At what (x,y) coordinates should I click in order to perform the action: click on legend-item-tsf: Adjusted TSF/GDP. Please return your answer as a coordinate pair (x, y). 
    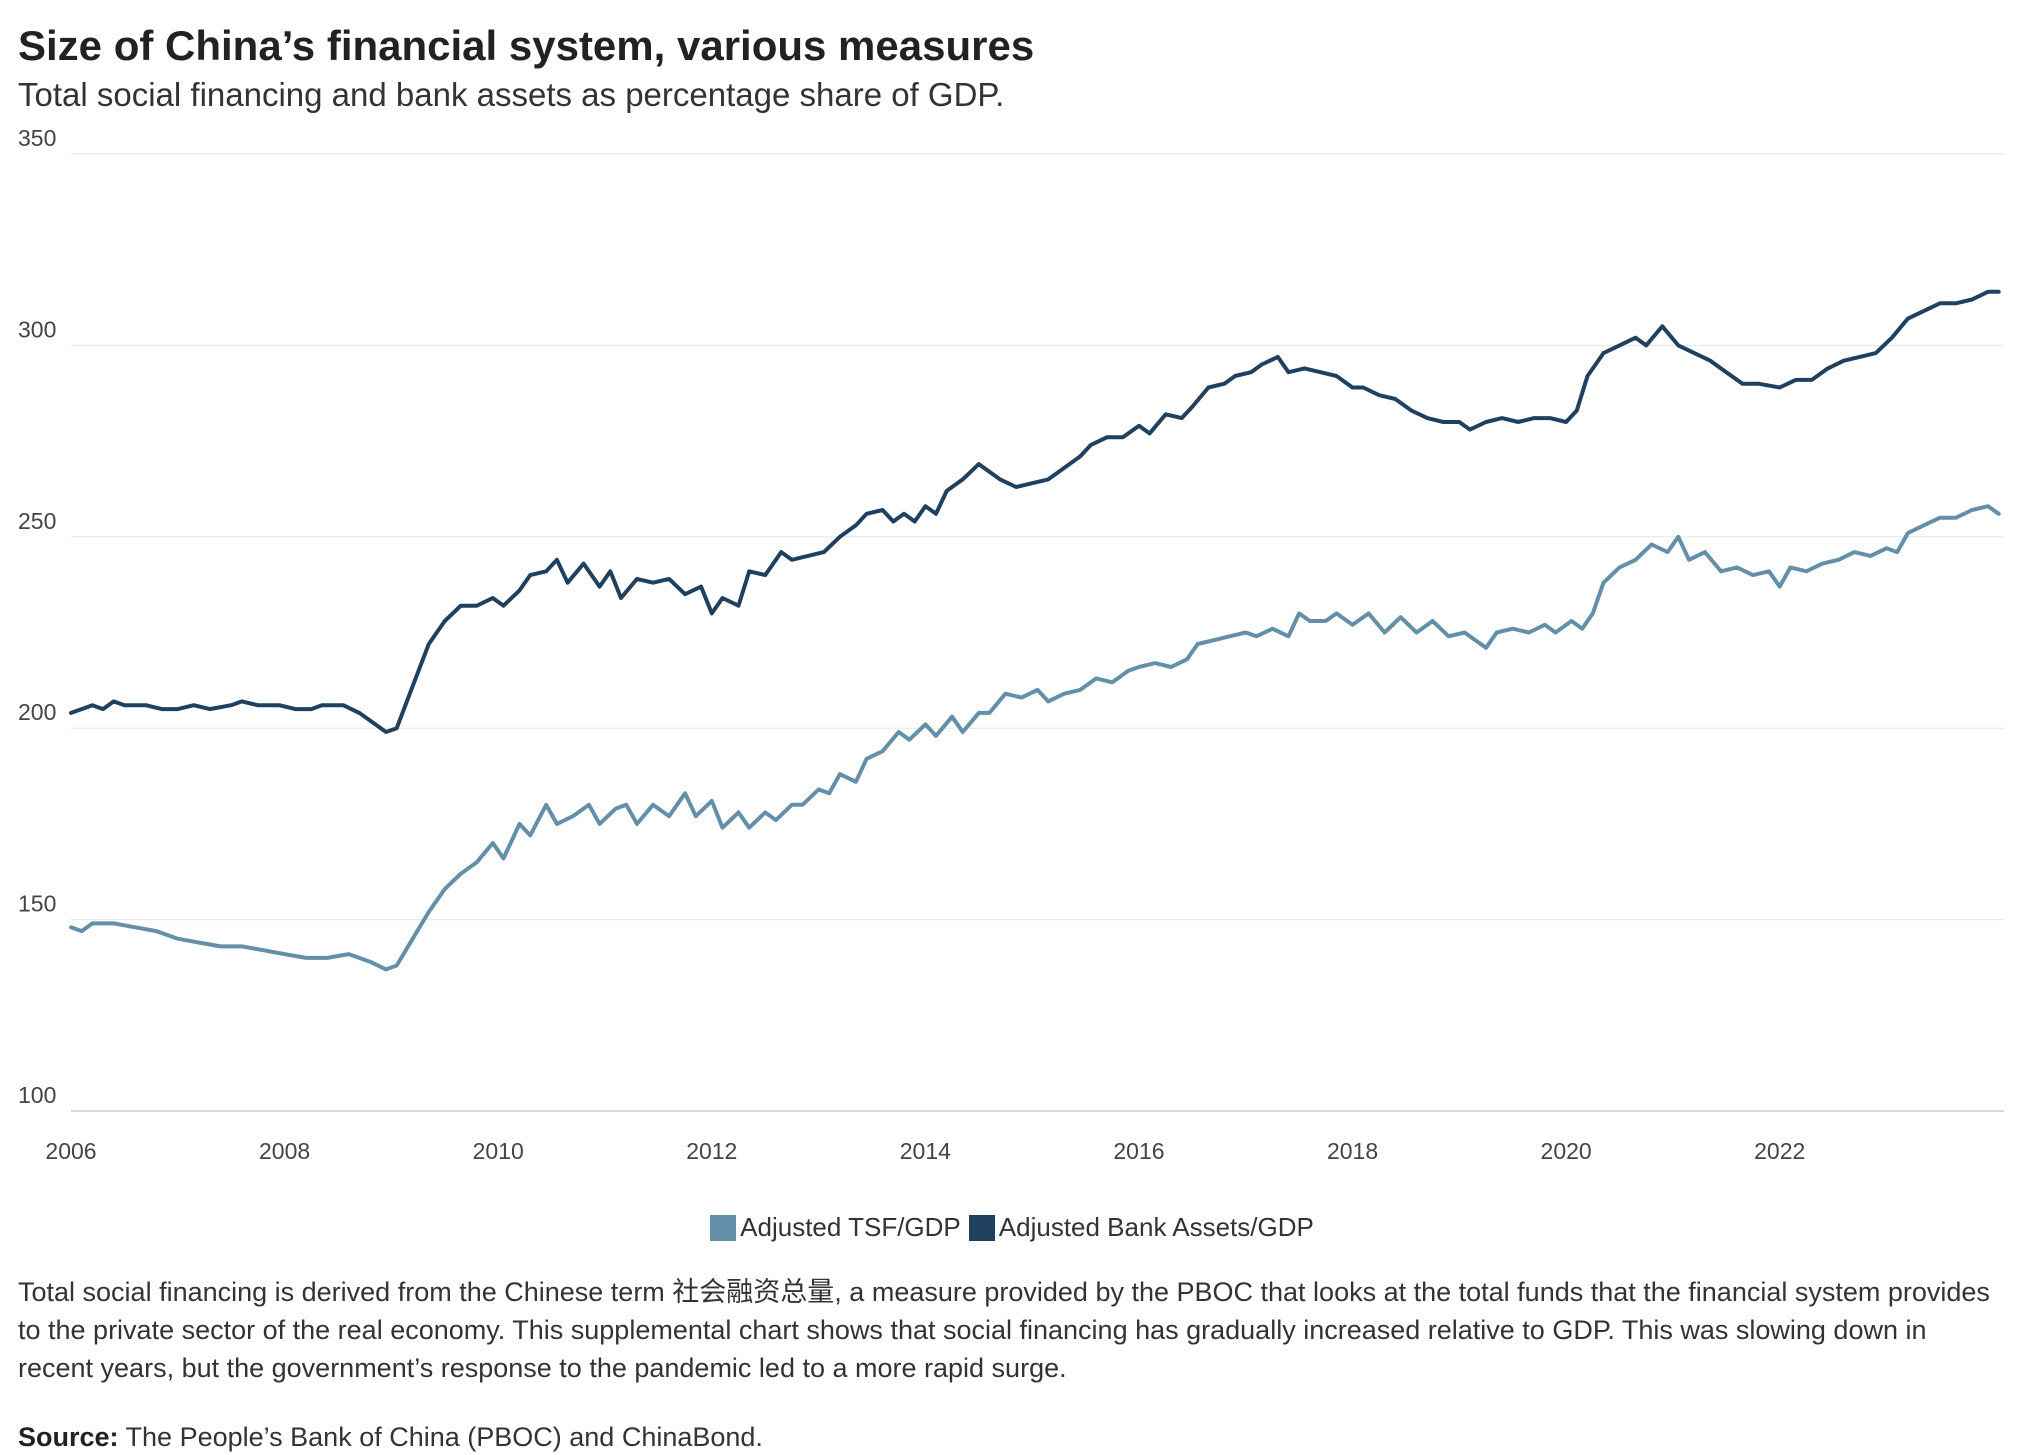
    Looking at the image, I should click on (835, 1227).